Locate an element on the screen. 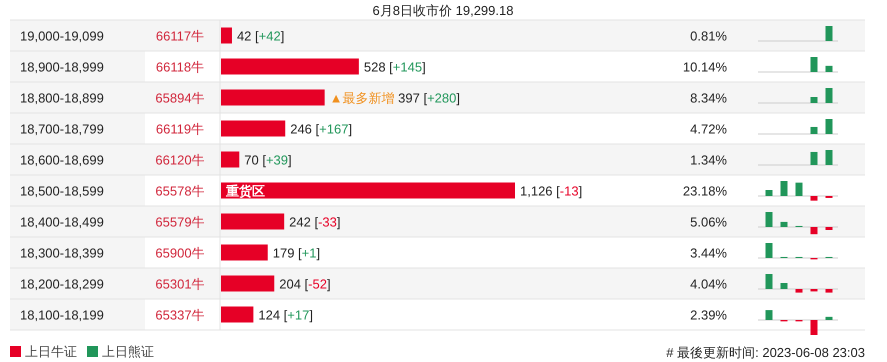  text: 上日熊证 is located at coordinates (128, 351).